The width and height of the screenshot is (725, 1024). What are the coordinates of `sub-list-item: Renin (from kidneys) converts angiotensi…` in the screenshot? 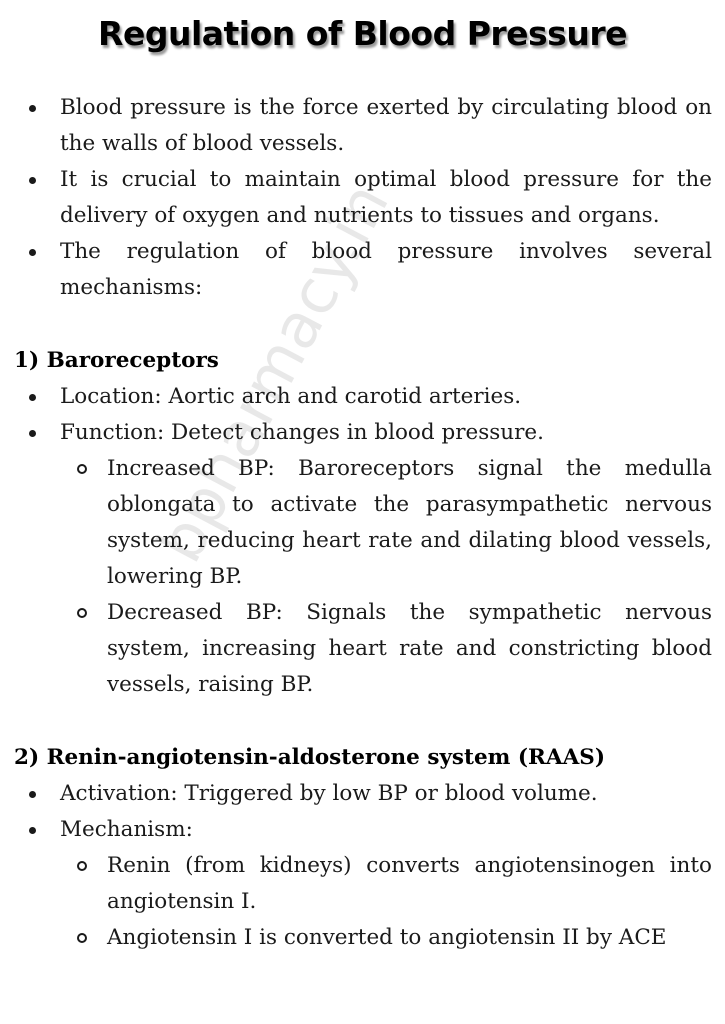 It's located at (394, 884).